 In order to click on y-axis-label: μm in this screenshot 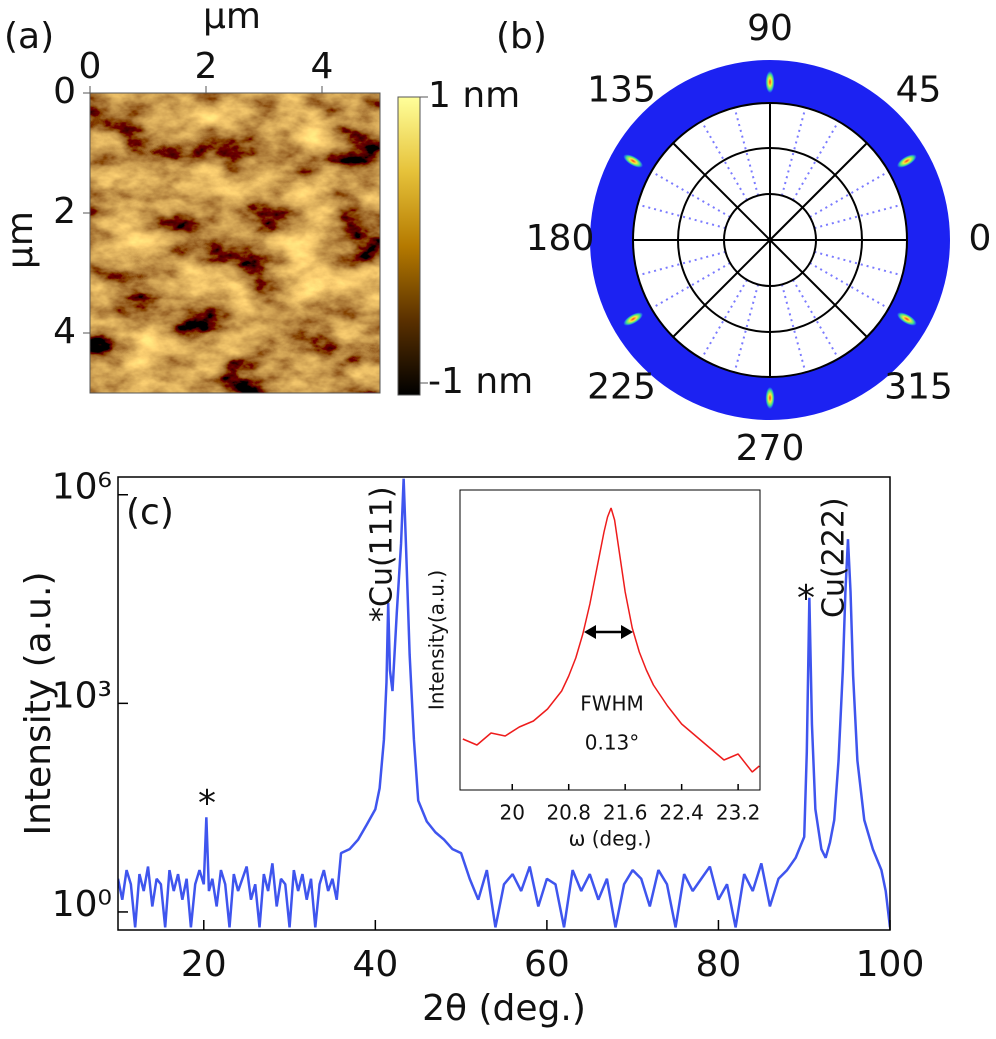, I will do `click(20, 240)`.